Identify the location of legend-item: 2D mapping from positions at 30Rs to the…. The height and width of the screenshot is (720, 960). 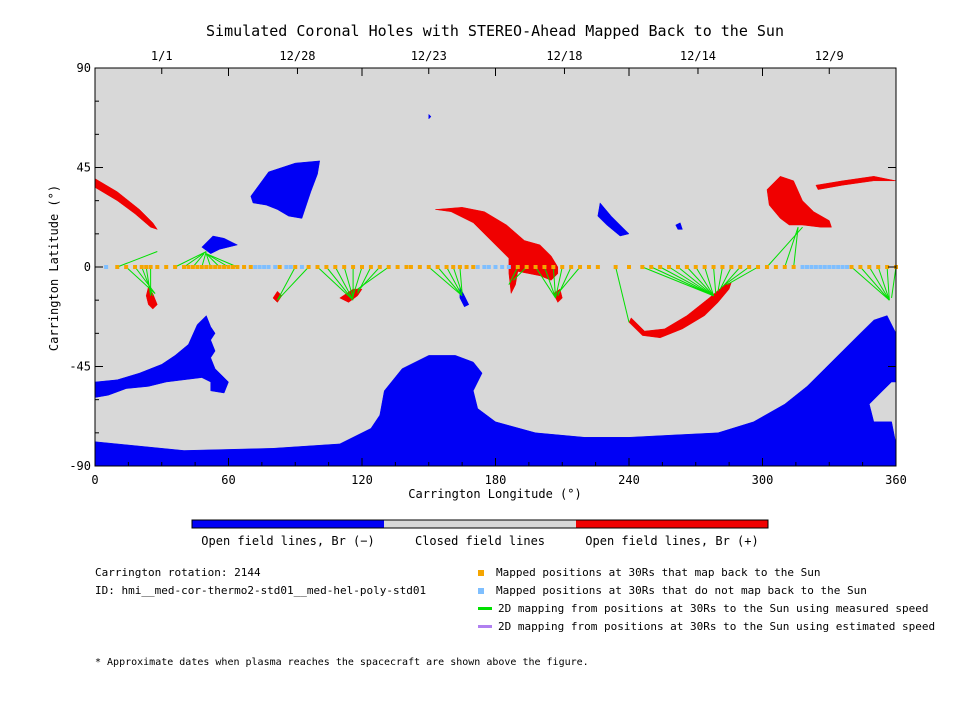
(703, 608).